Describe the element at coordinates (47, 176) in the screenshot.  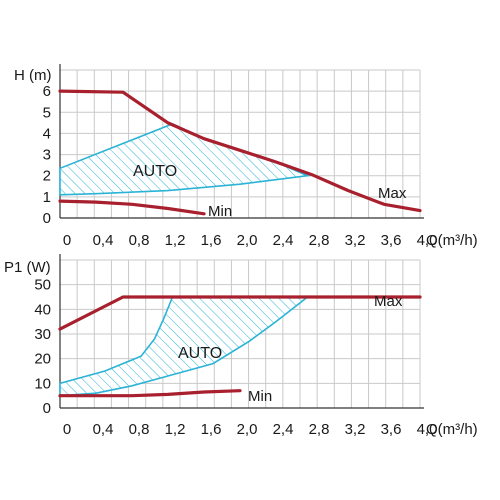
I see `y-tick-label: 2` at that location.